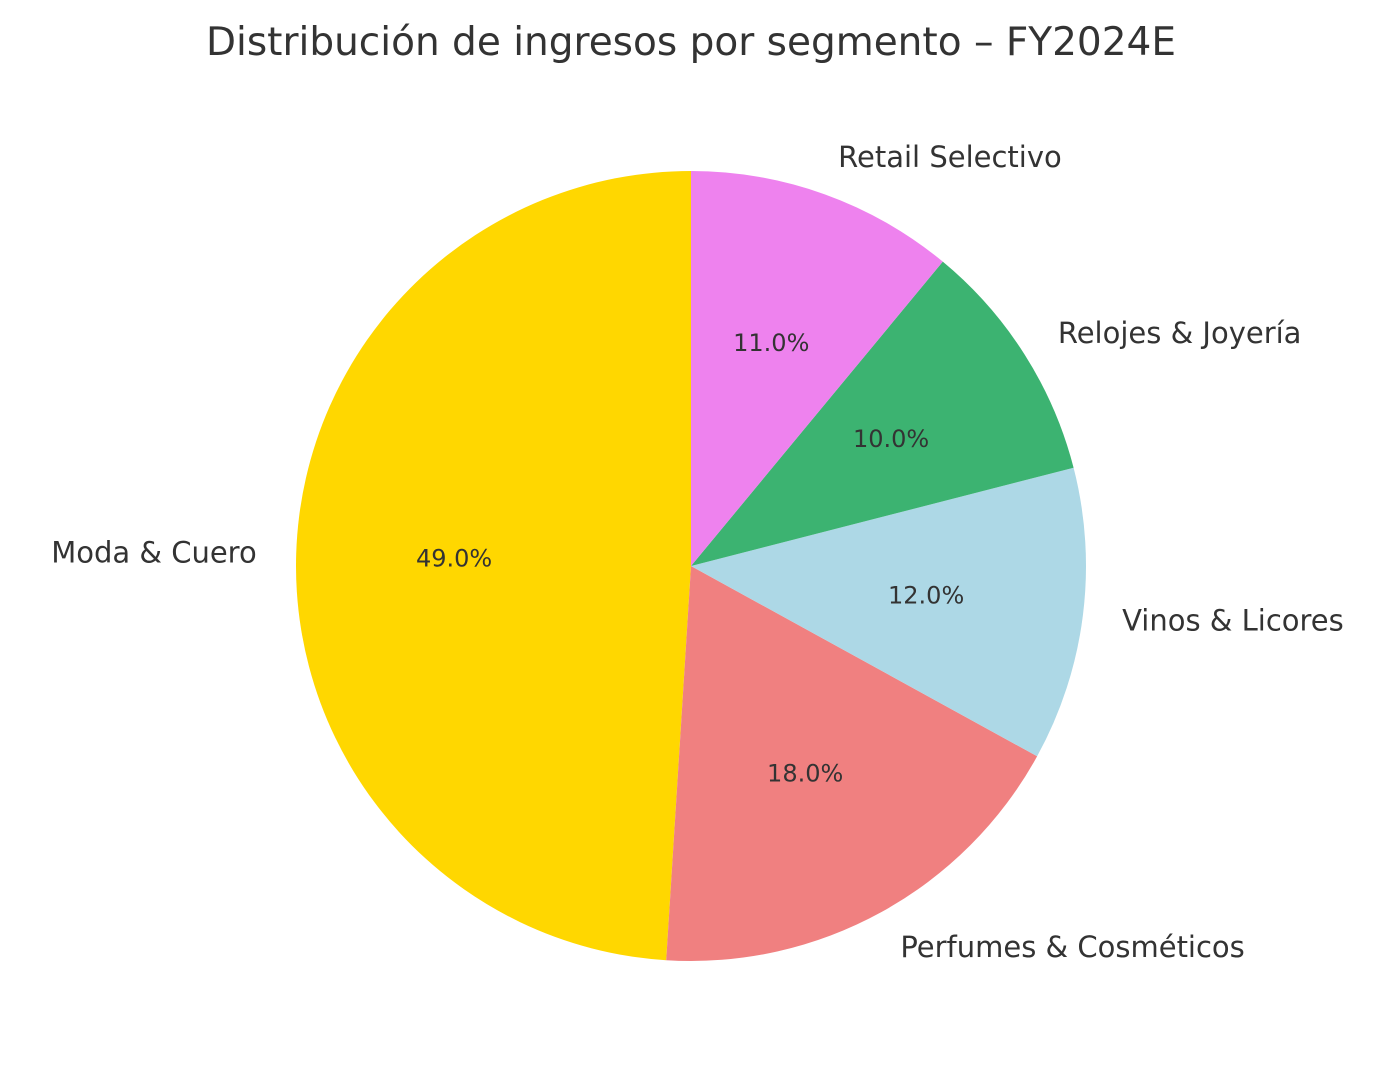 This screenshot has height=1085, width=1398. Describe the element at coordinates (1072, 947) in the screenshot. I see `category-label-perfumes-cosmeticos: Perfumes & Cosméticos` at that location.